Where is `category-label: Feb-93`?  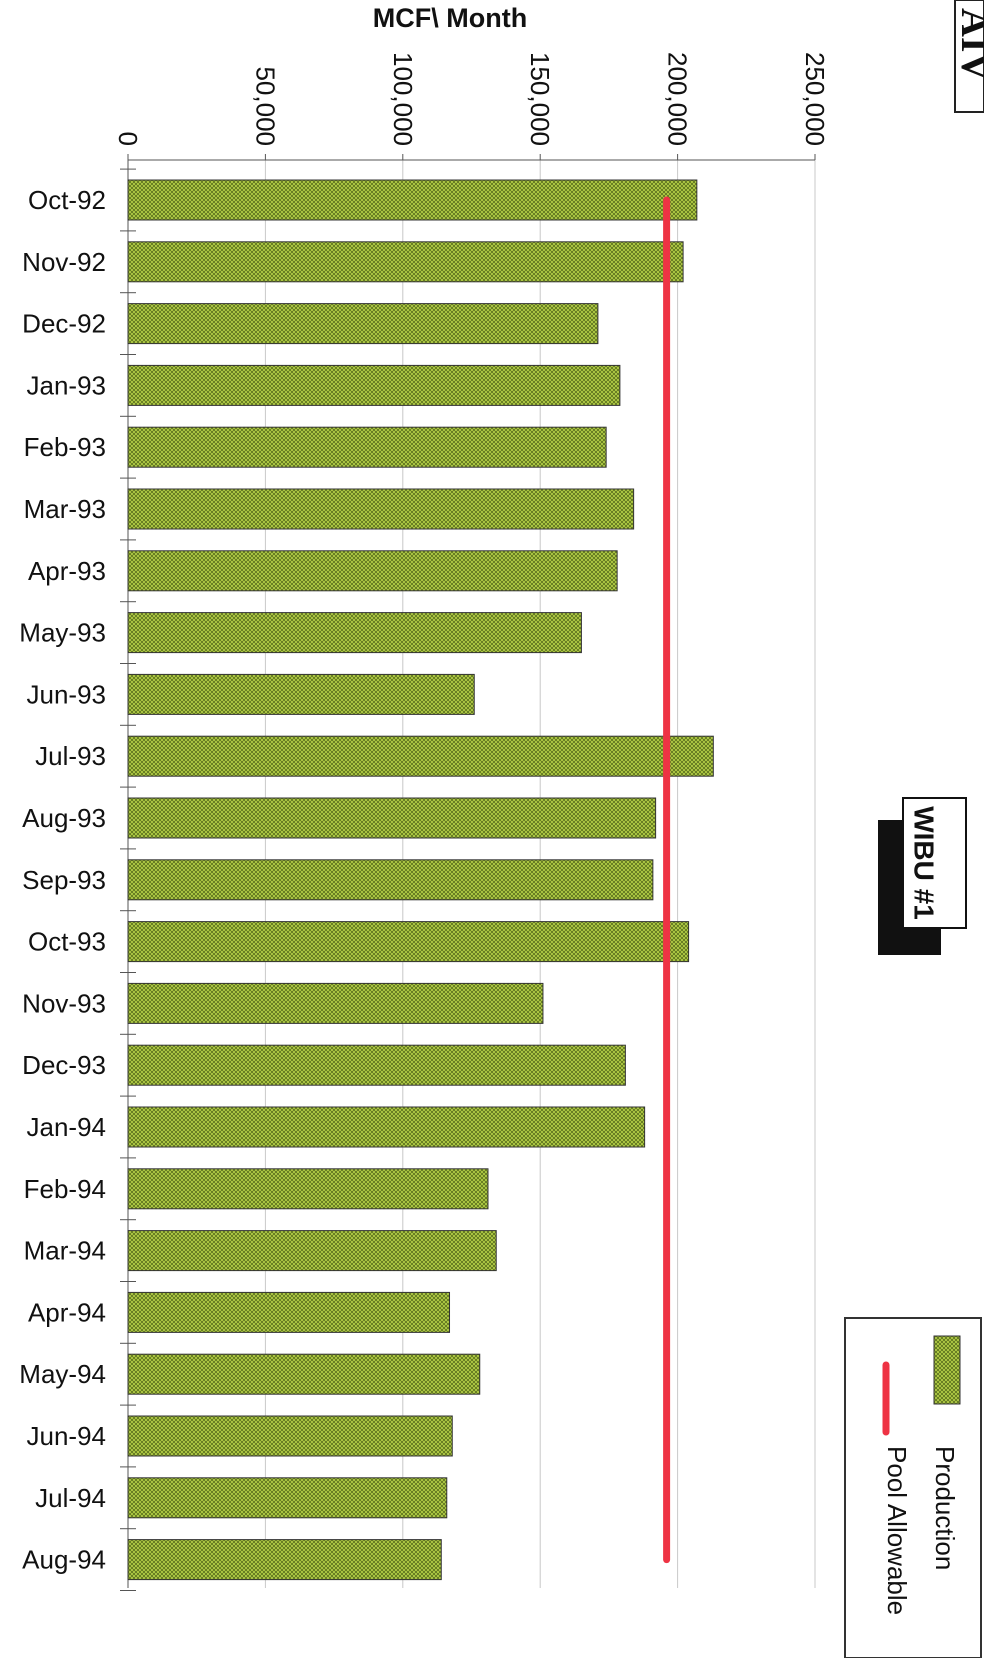 category-label: Feb-93 is located at coordinates (65, 447).